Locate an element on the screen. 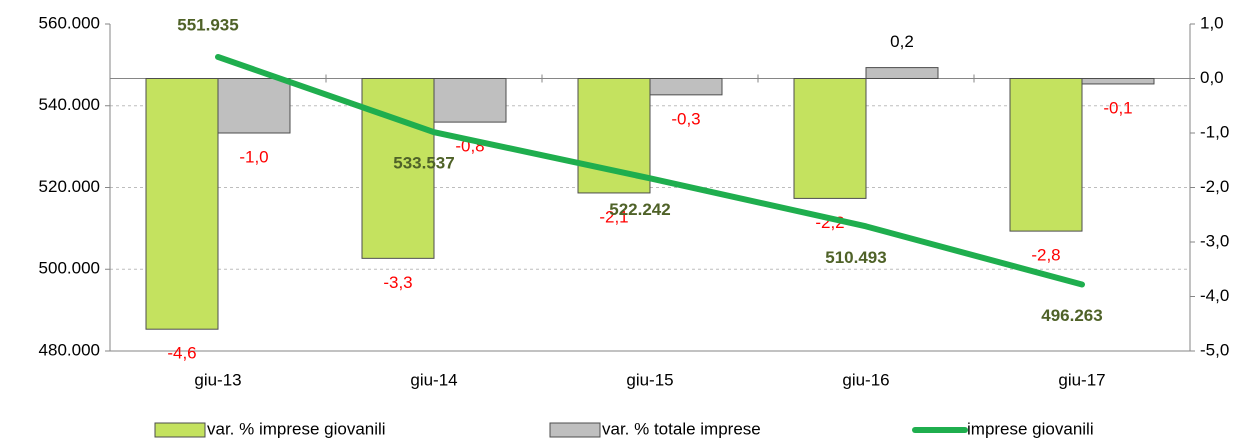 This screenshot has height=439, width=1248. x-tick-label: giu-16 is located at coordinates (865, 379).